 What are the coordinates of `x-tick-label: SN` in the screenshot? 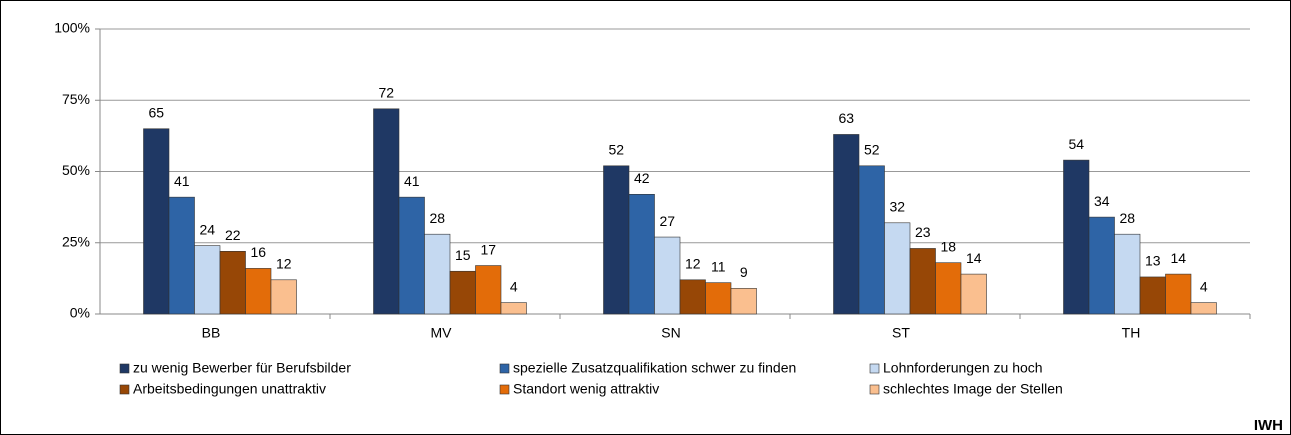 It's located at (670, 333).